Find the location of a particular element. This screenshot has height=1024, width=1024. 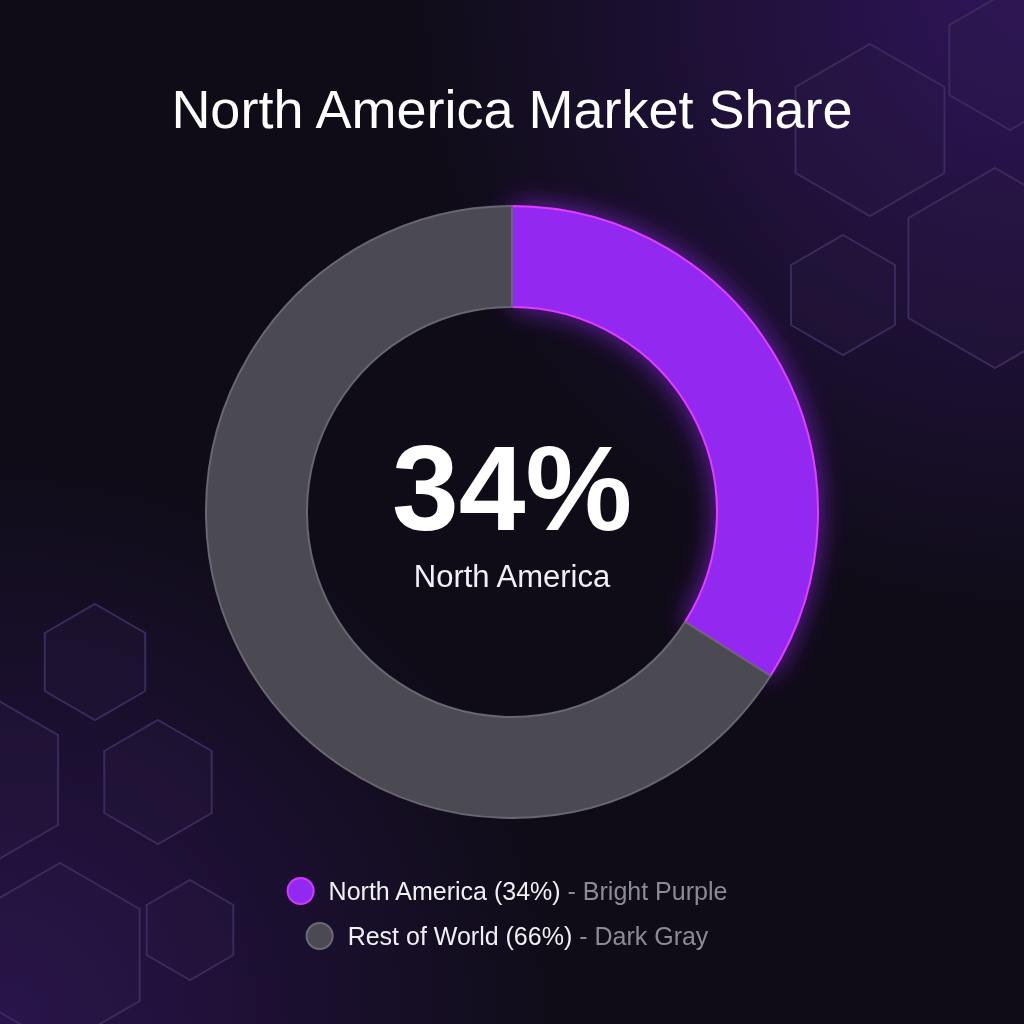

text: - Bright Purple is located at coordinates (644, 891).